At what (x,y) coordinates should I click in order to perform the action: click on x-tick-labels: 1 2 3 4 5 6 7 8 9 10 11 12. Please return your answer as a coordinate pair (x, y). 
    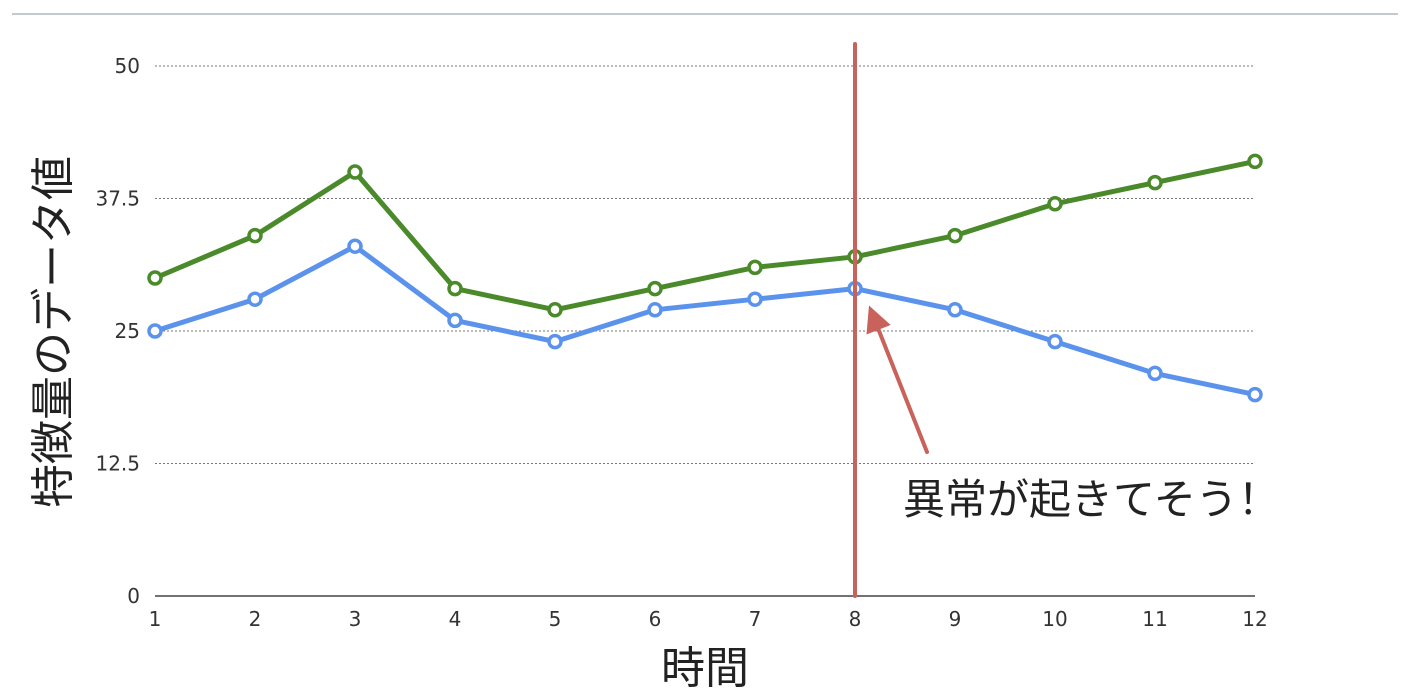
    Looking at the image, I should click on (708, 619).